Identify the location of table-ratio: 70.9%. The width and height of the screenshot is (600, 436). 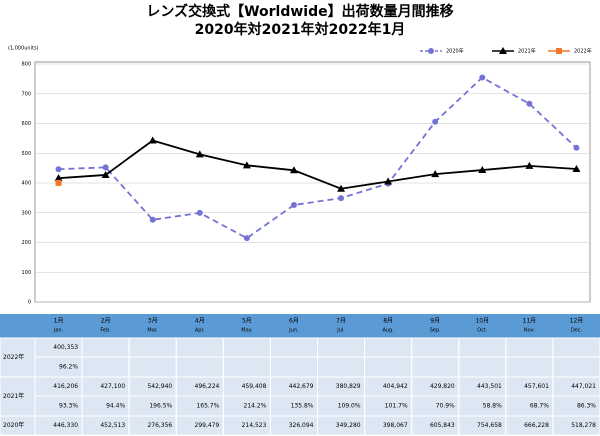
(445, 406).